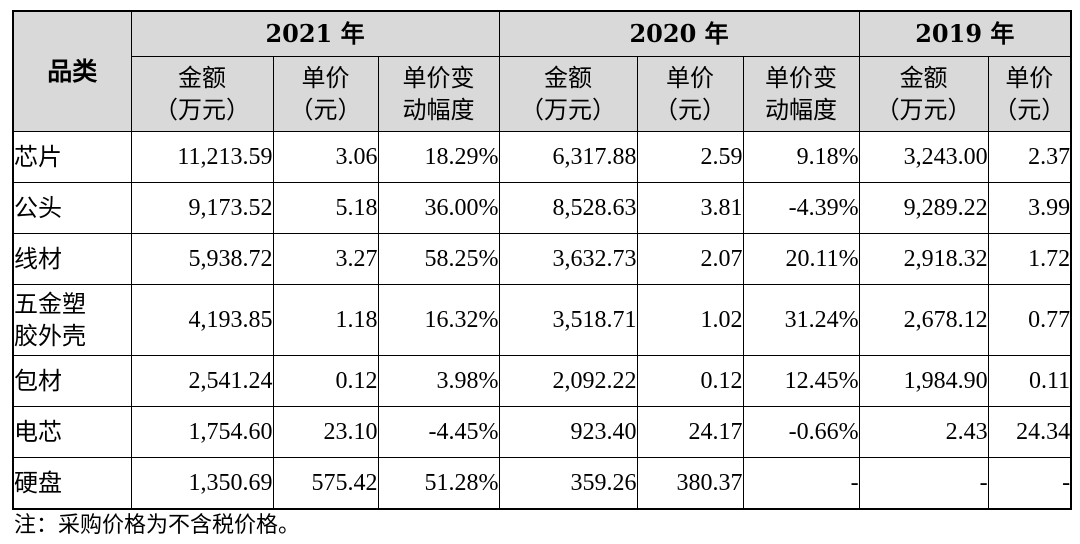 This screenshot has height=544, width=1080. What do you see at coordinates (923, 432) in the screenshot?
I see `cell: 2.43` at bounding box center [923, 432].